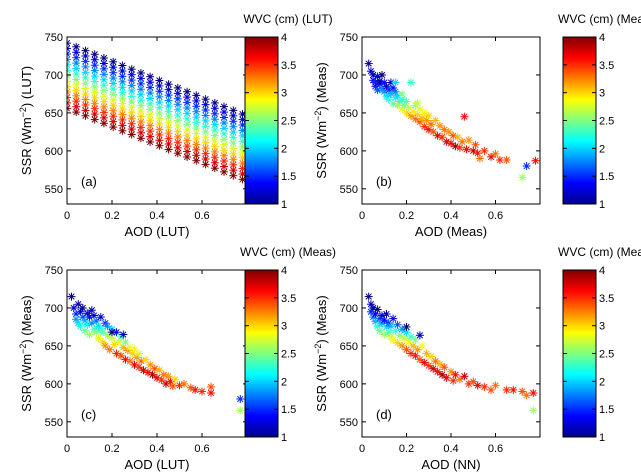 The height and width of the screenshot is (473, 641). I want to click on plot-area, so click(451, 120).